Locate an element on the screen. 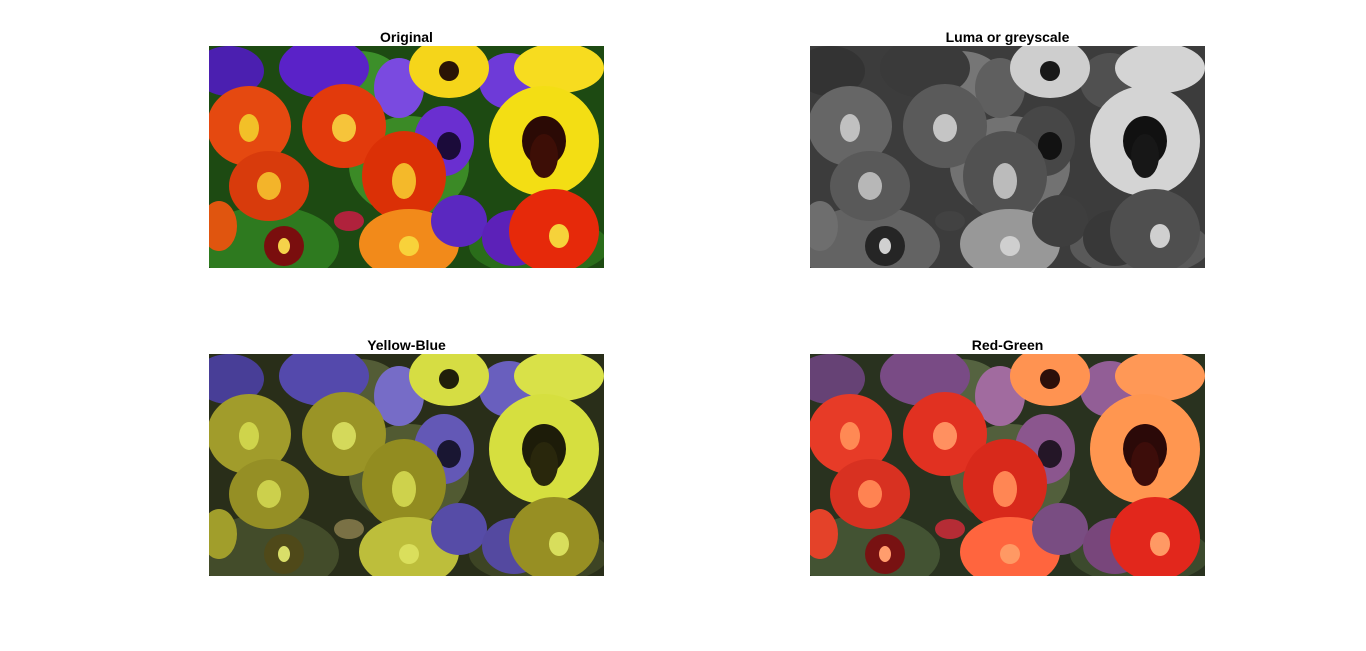  panel-title: Luma or greyscale is located at coordinates (1007, 37).